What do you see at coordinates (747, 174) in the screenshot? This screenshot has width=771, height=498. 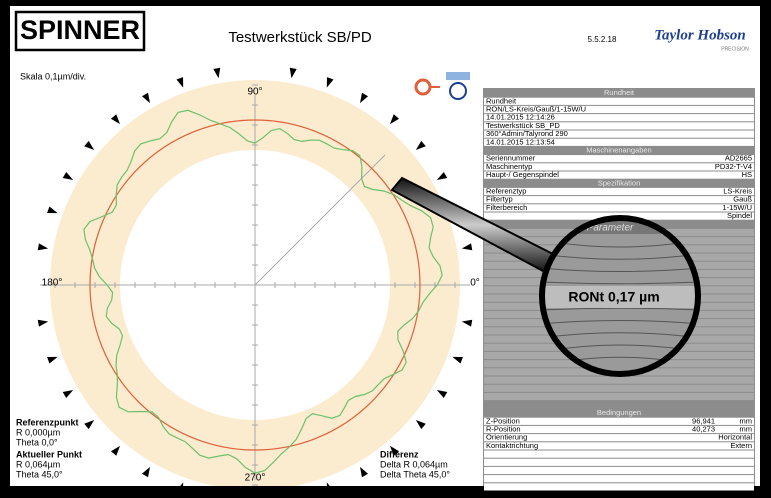 I see `row-value: HS` at bounding box center [747, 174].